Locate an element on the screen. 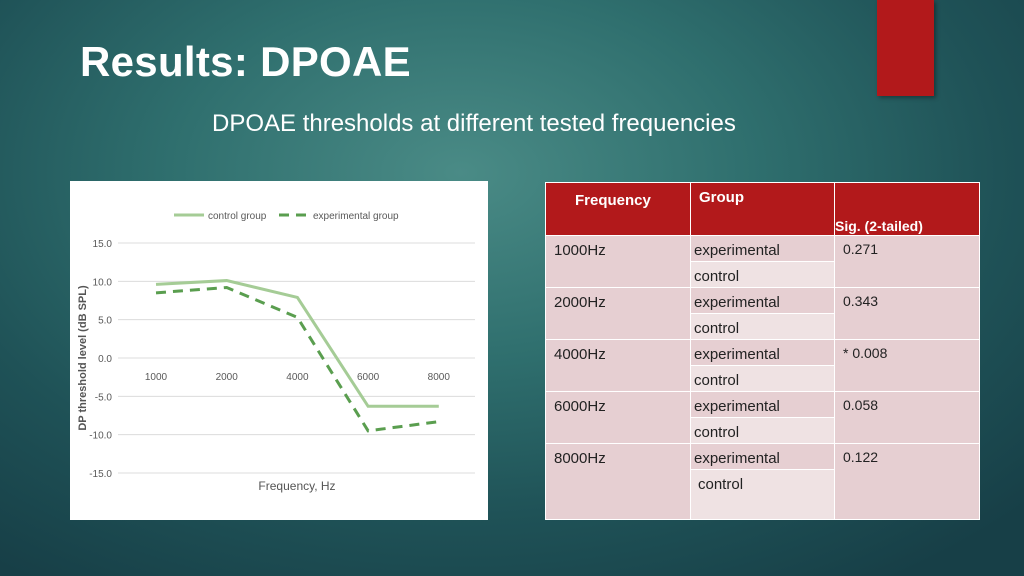 This screenshot has height=576, width=1024. control-series-line is located at coordinates (297, 343).